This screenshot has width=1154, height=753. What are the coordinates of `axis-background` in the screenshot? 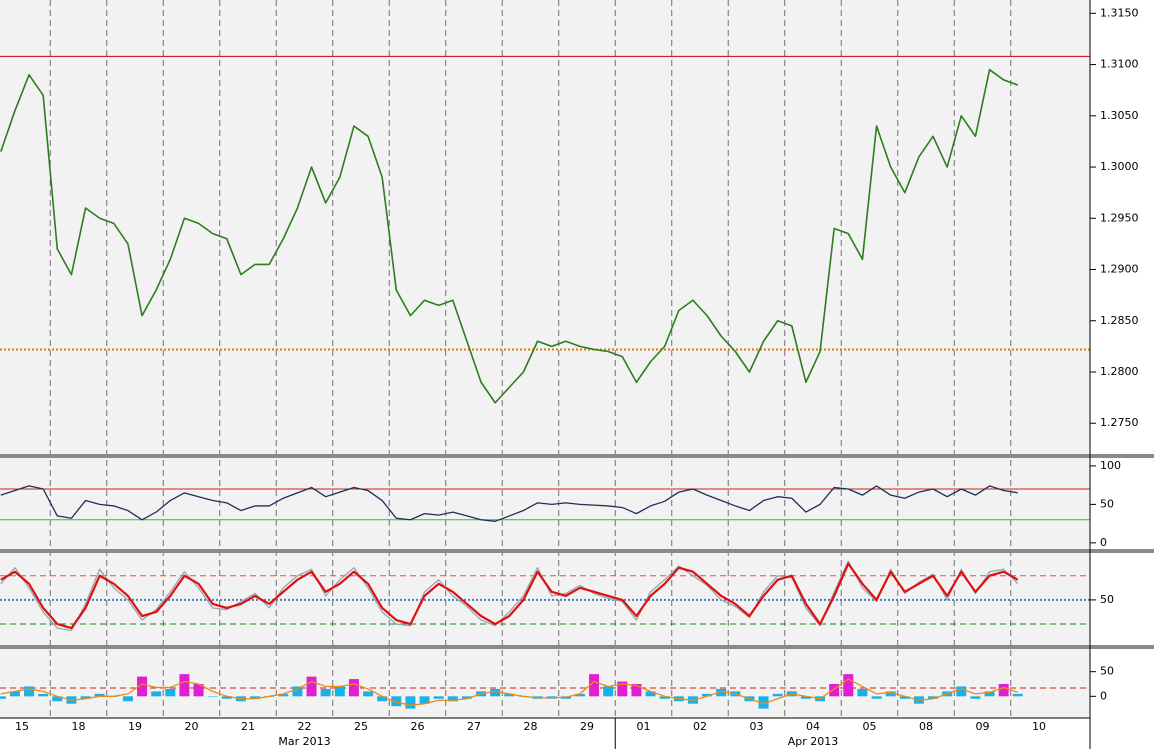 It's located at (1122, 374).